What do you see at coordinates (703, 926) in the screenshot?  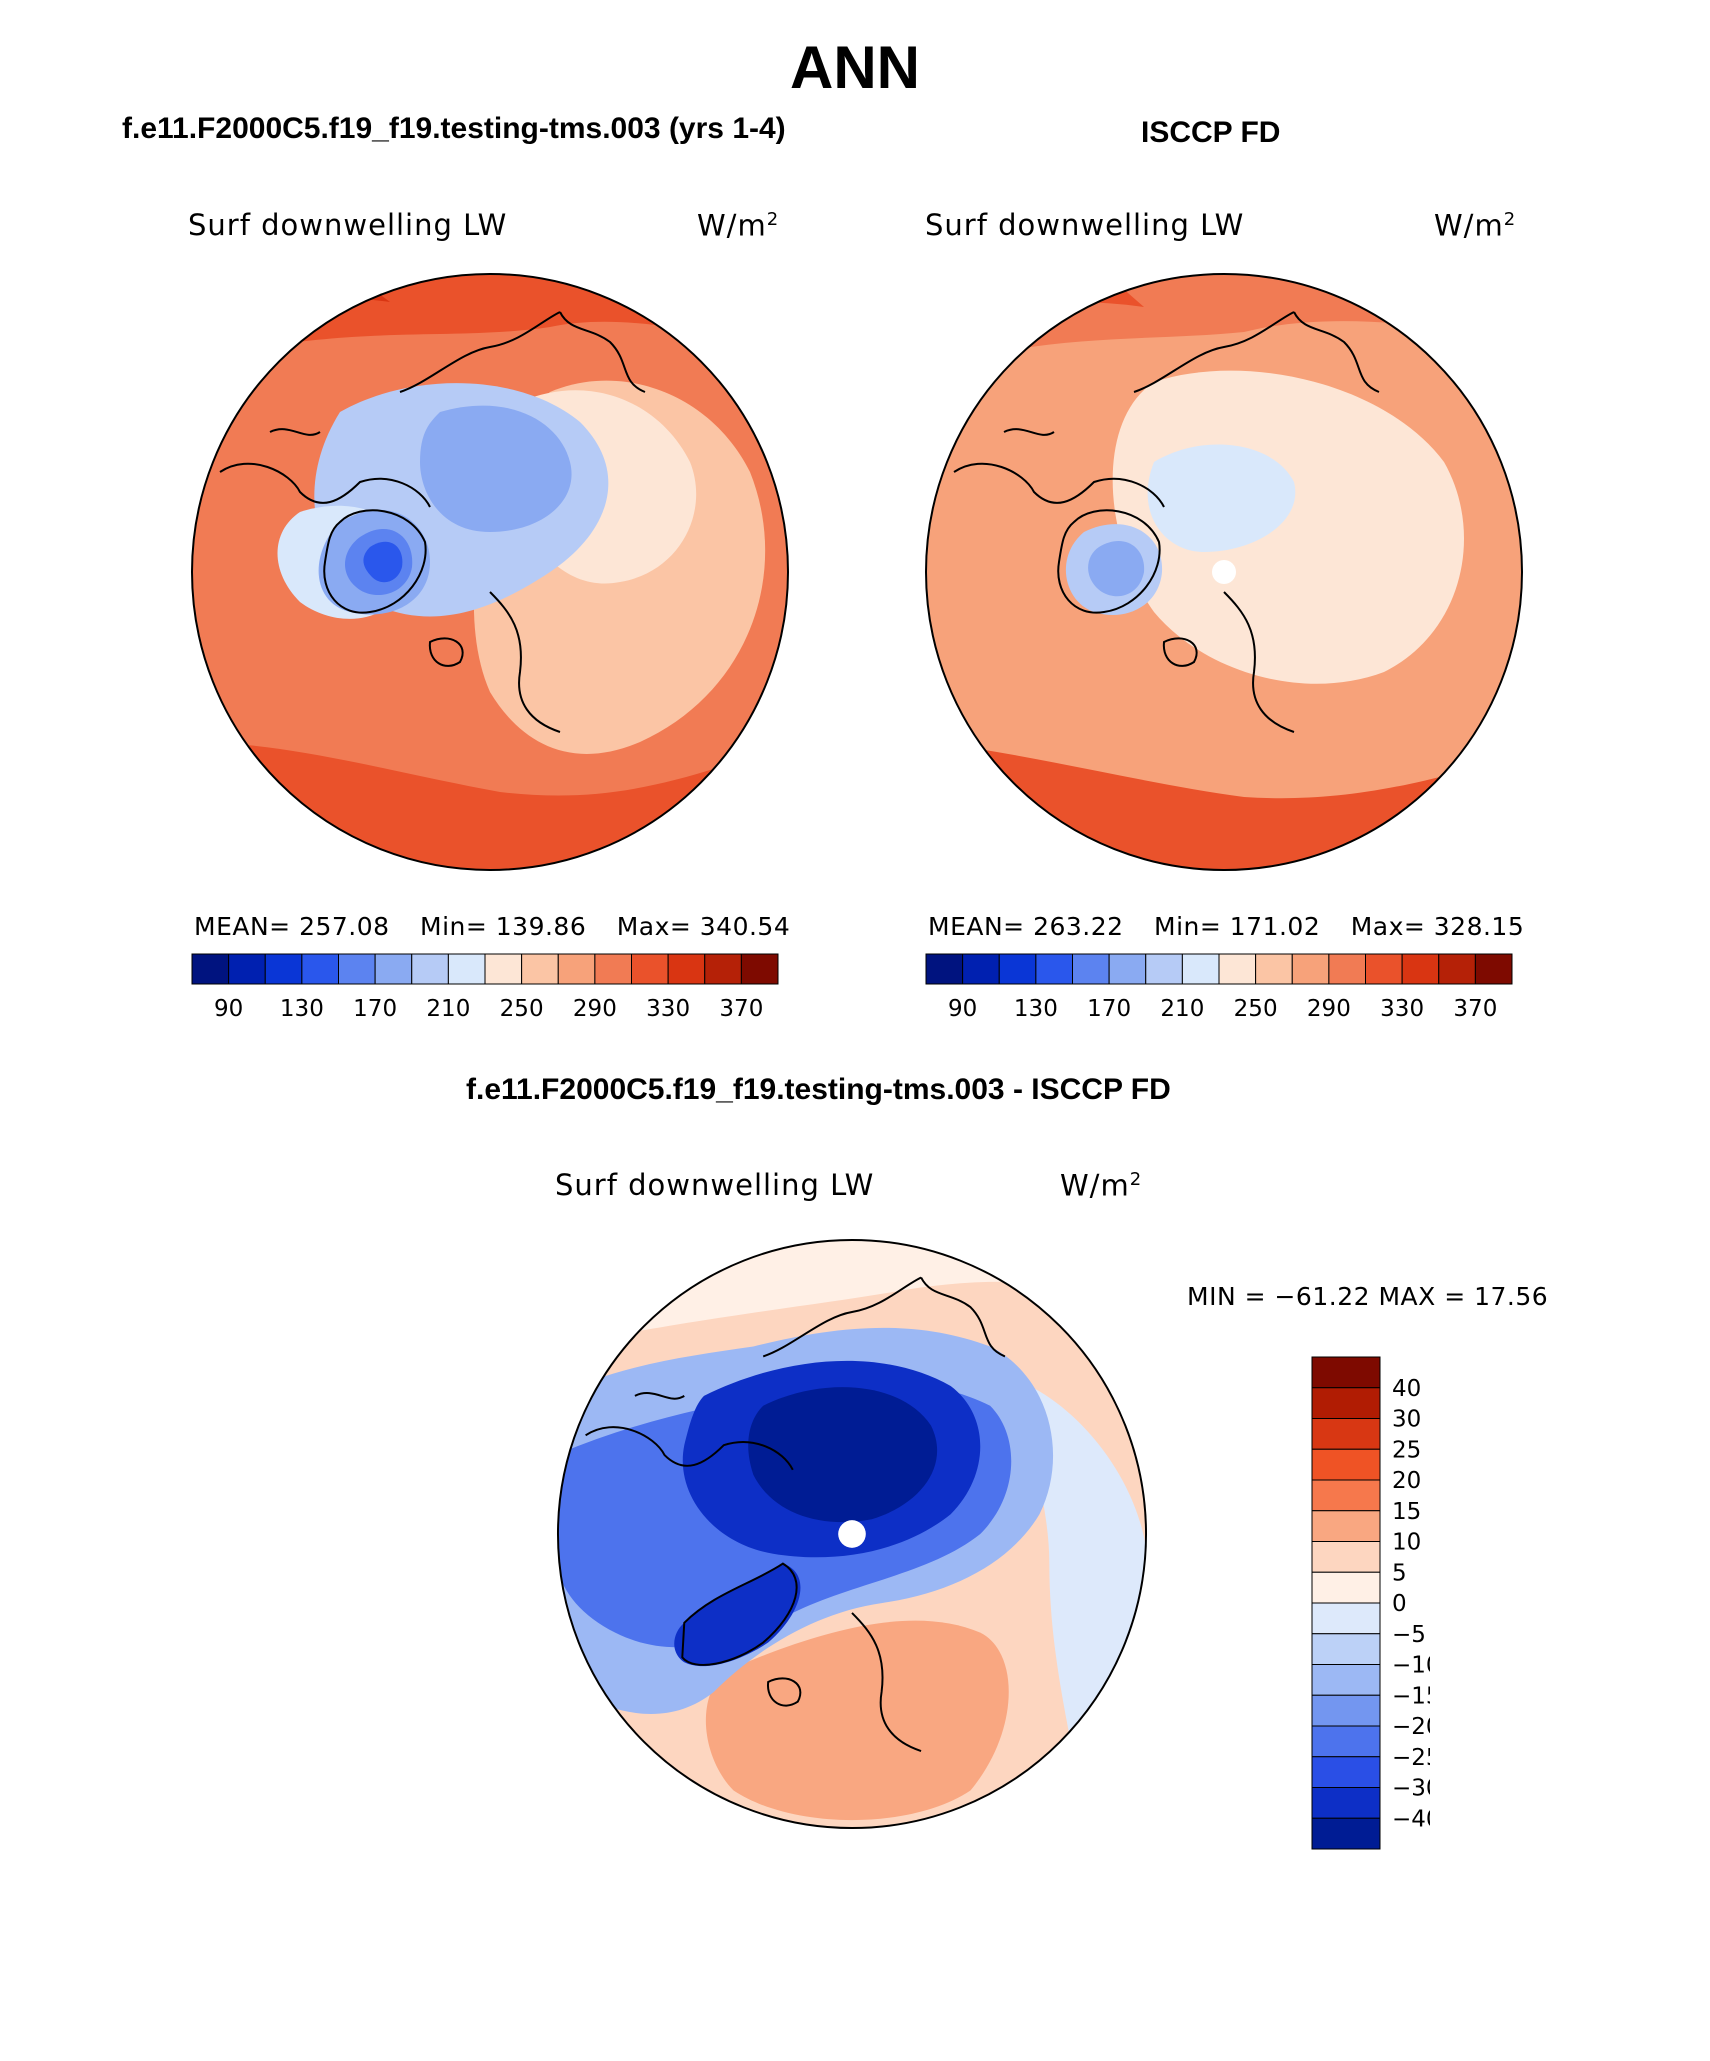 I see `panel-1-max: Max= 340.54` at bounding box center [703, 926].